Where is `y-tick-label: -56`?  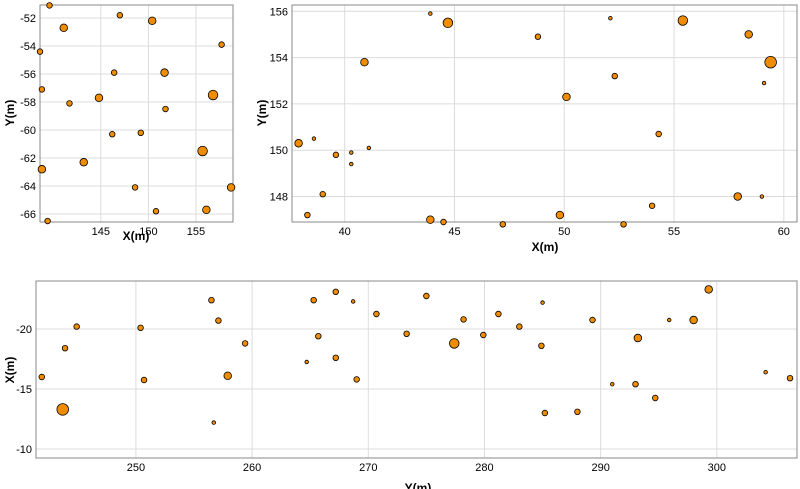
y-tick-label: -56 is located at coordinates (28, 75).